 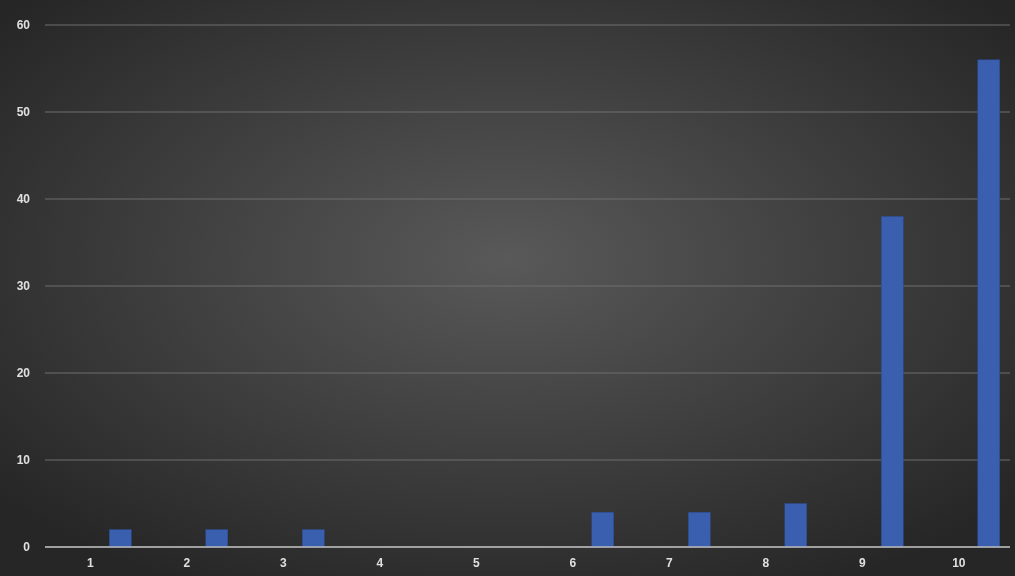 I want to click on x-tick-label: 4, so click(x=380, y=563).